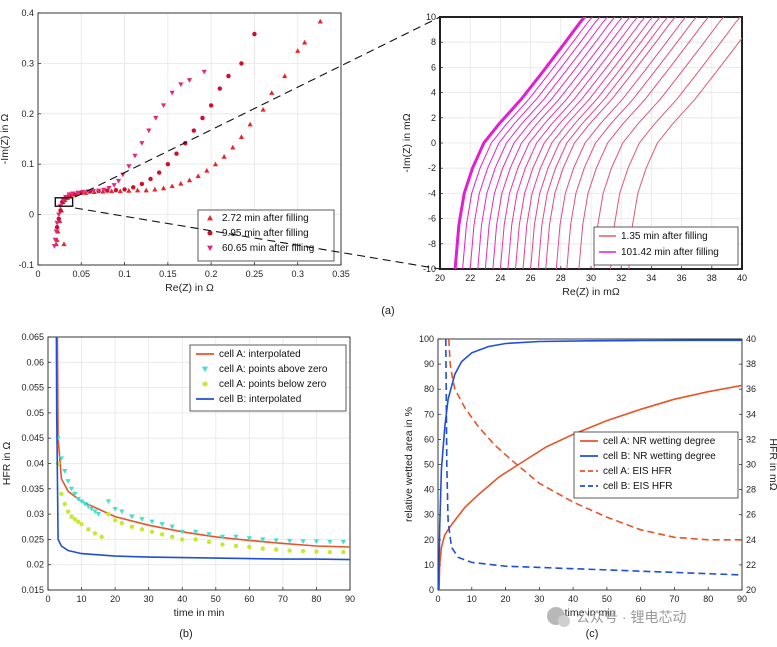  I want to click on y-tick-label: -0.1, so click(26, 265).